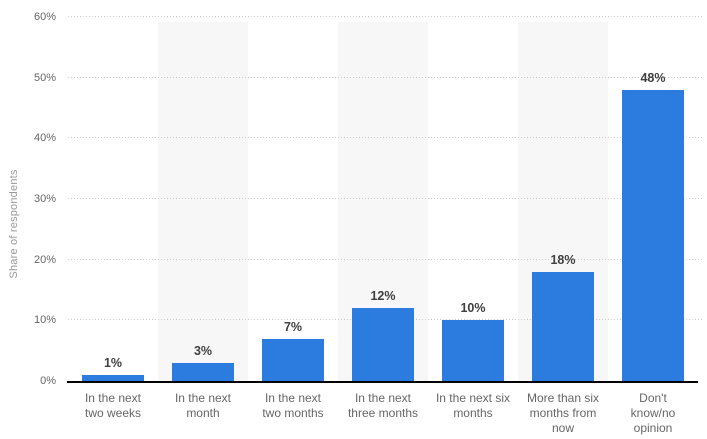 This screenshot has height=439, width=707. I want to click on bar-value-label: 10%, so click(473, 308).